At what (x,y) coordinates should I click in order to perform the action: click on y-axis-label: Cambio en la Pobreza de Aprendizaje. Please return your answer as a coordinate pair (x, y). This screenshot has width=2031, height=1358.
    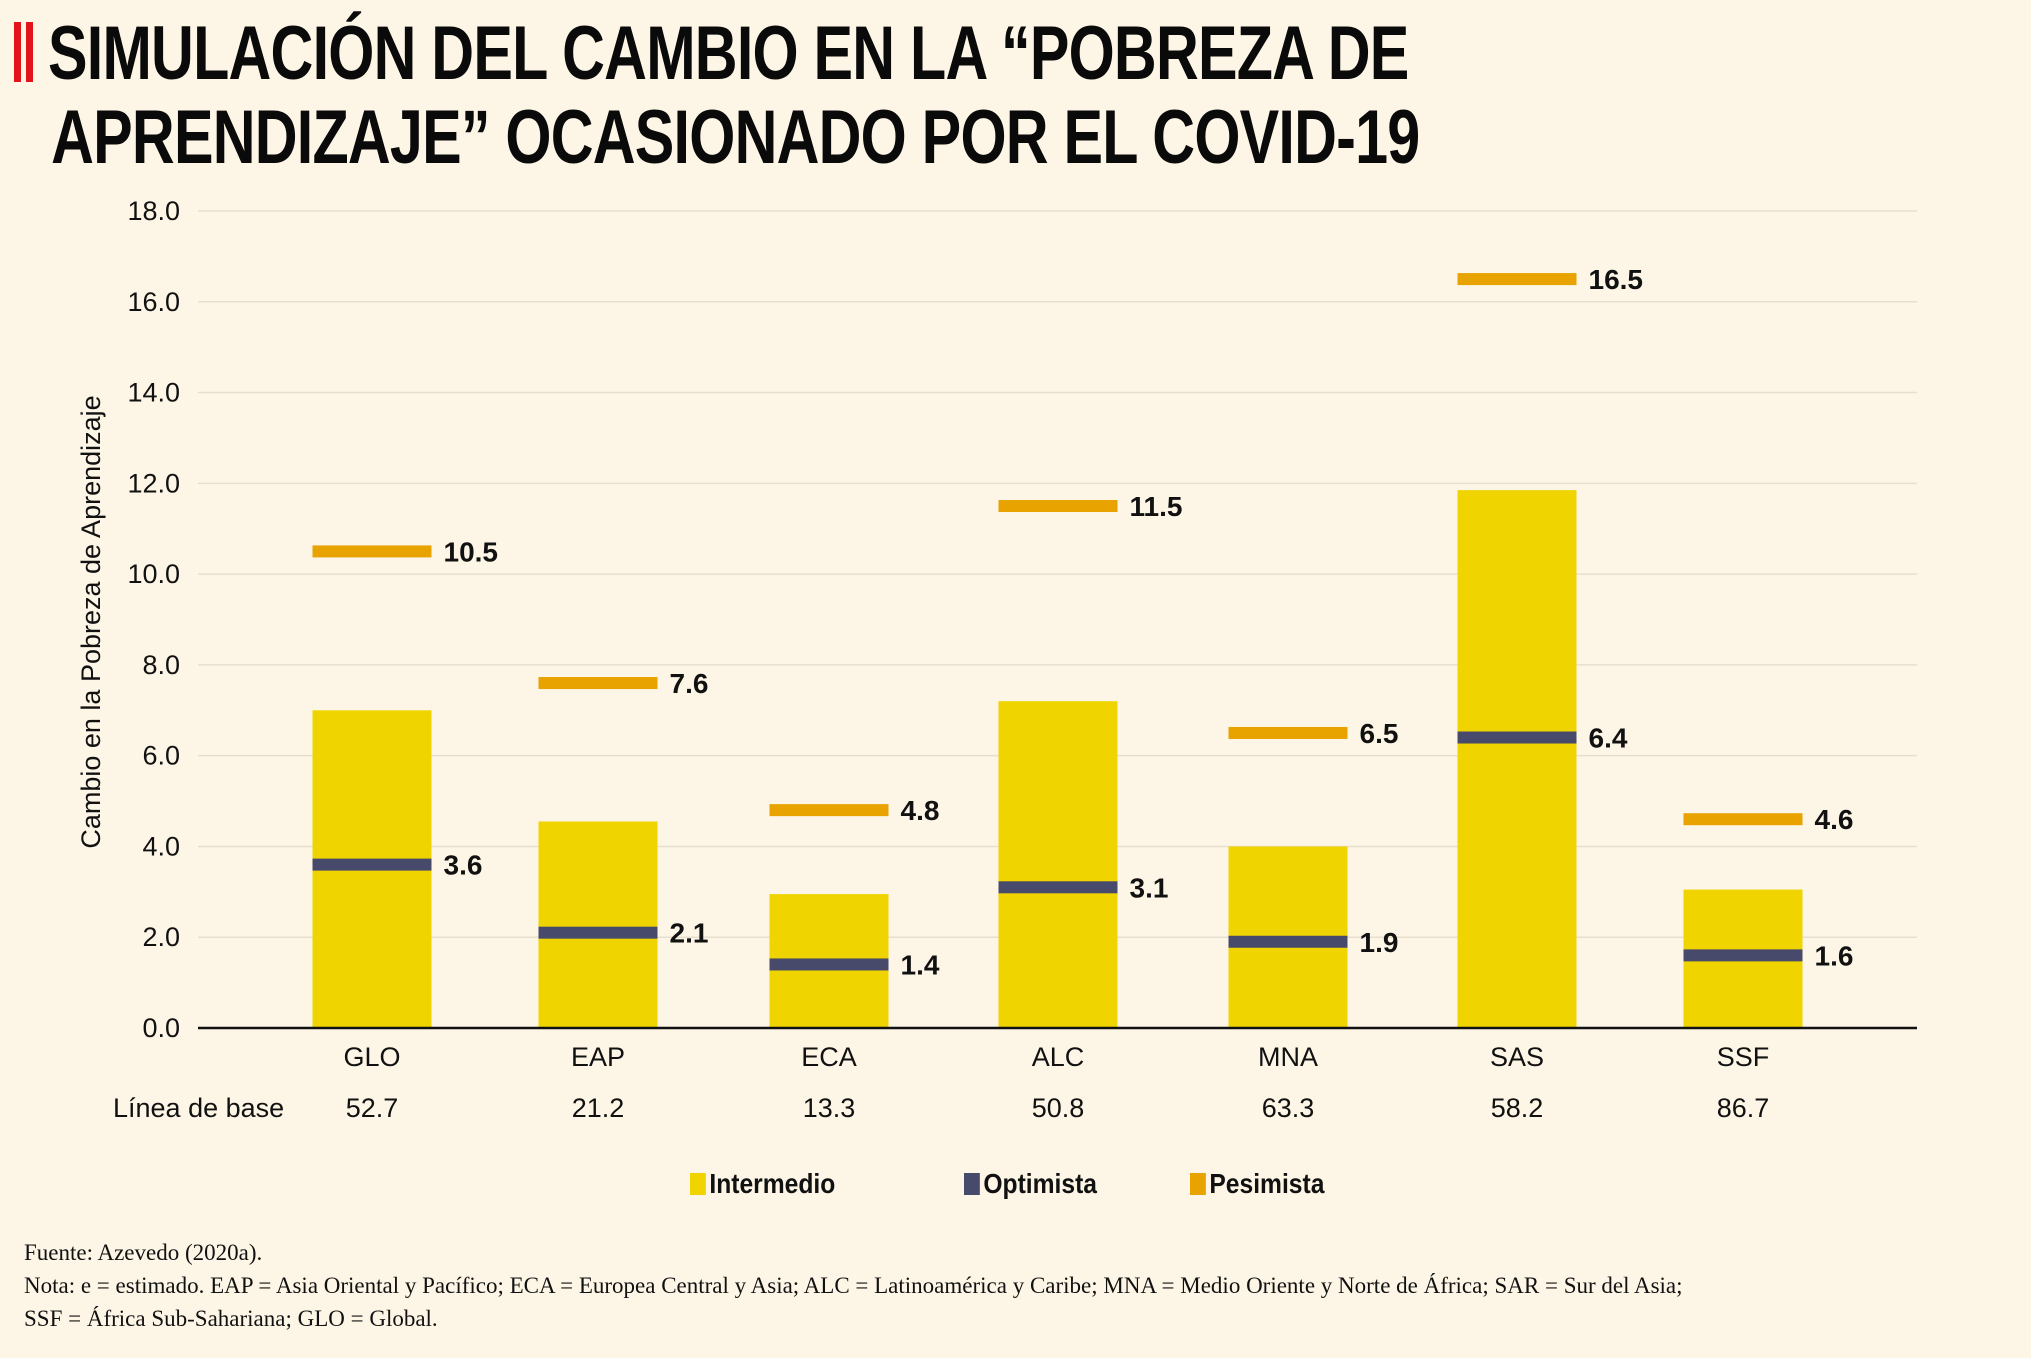
    Looking at the image, I should click on (91, 621).